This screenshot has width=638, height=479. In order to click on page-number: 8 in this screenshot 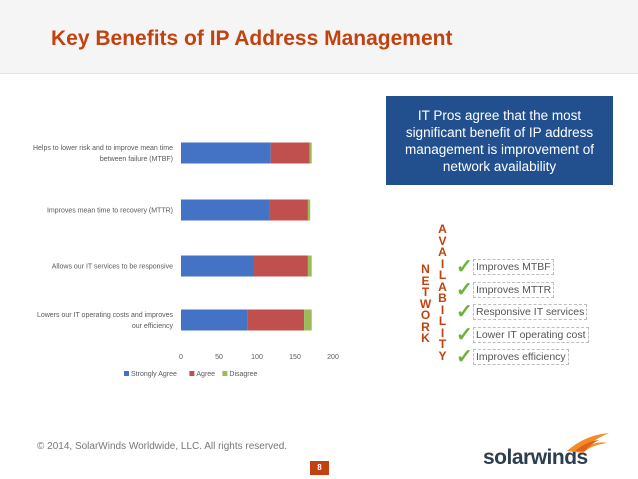, I will do `click(319, 468)`.